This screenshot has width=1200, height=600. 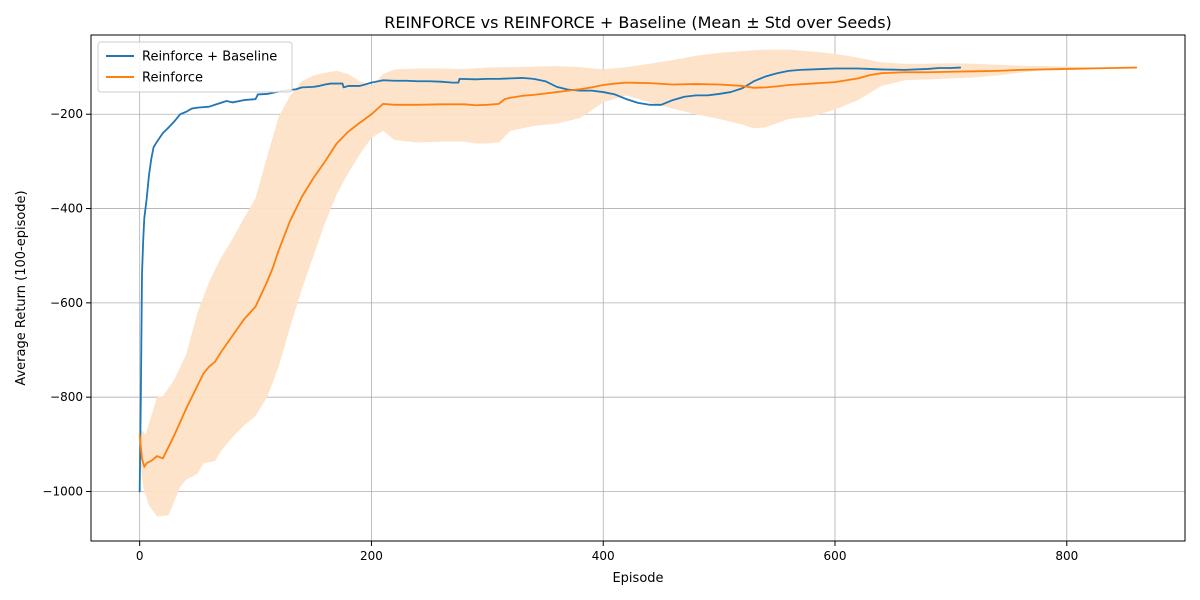 What do you see at coordinates (62, 491) in the screenshot?
I see `y-tick-label: −1000` at bounding box center [62, 491].